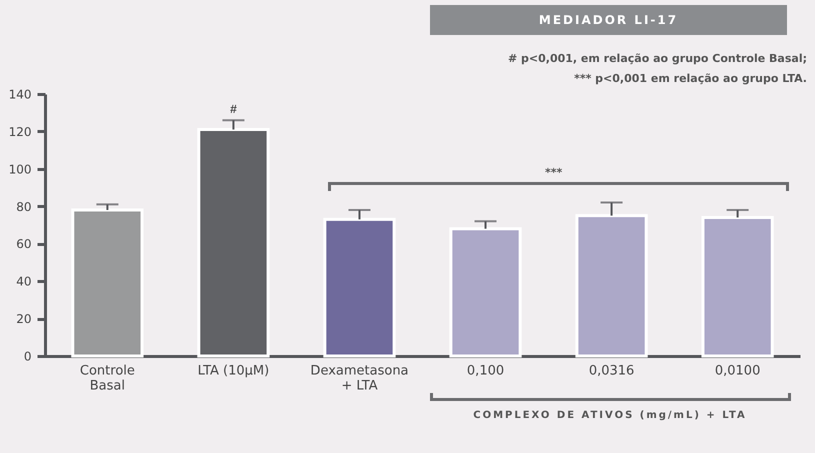 This screenshot has height=453, width=815. What do you see at coordinates (485, 371) in the screenshot?
I see `x-tick-label: 0,100` at bounding box center [485, 371].